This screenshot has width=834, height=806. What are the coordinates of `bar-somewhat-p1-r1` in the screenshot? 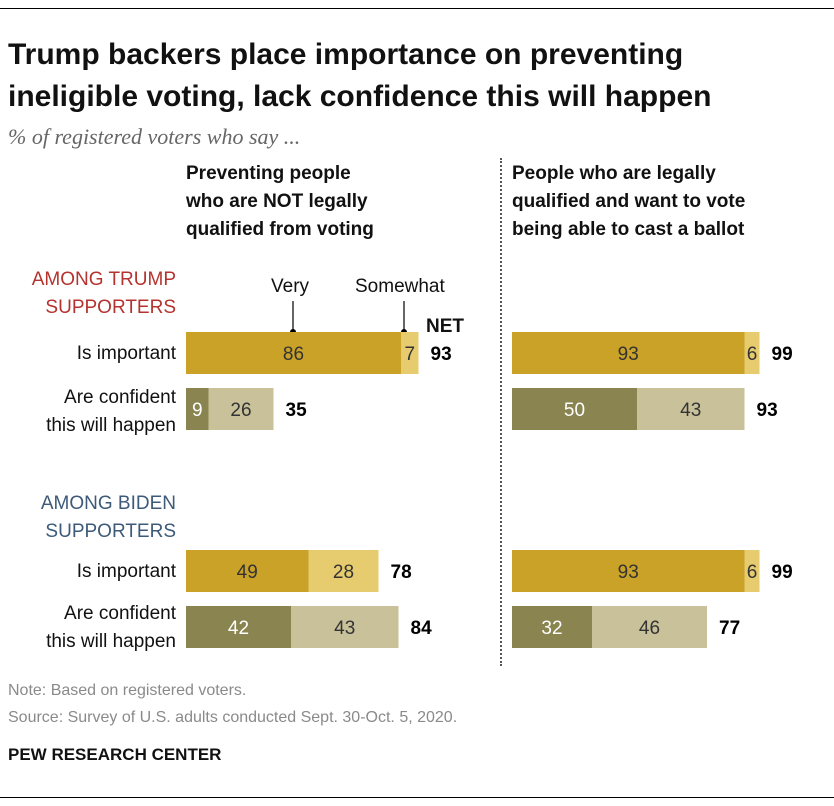 It's located at (410, 353).